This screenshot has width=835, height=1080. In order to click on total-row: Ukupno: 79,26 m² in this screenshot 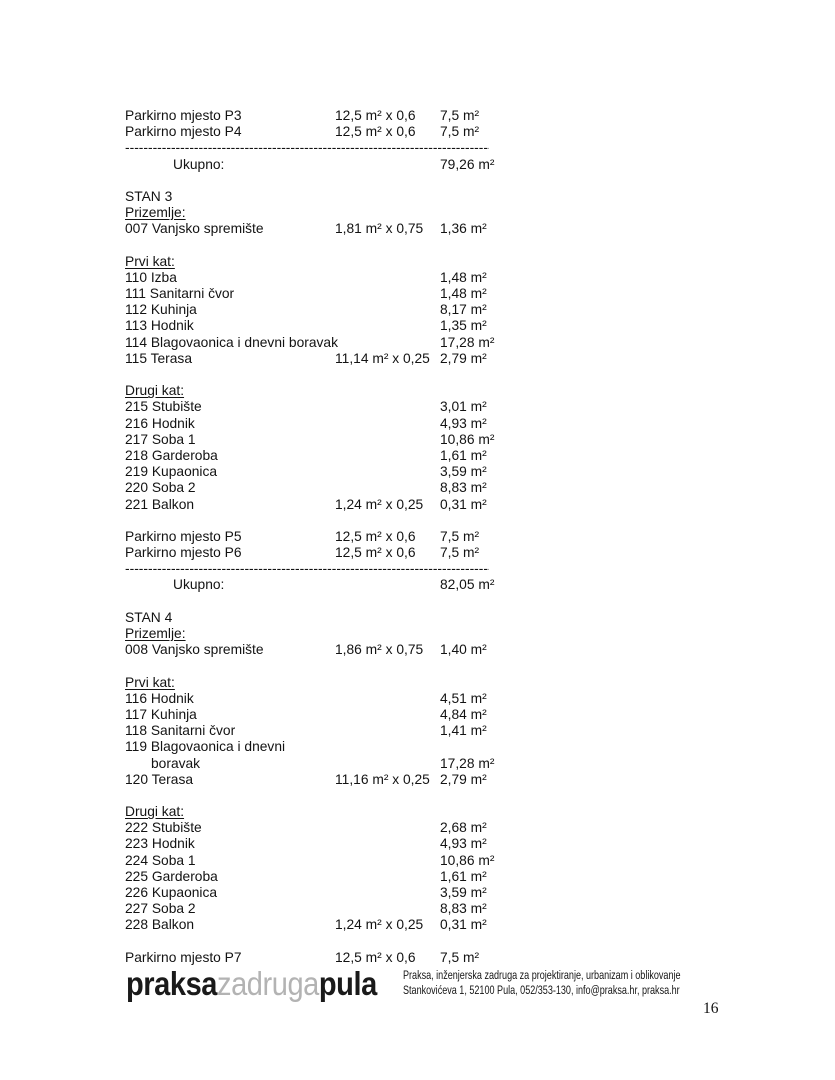, I will do `click(435, 165)`.